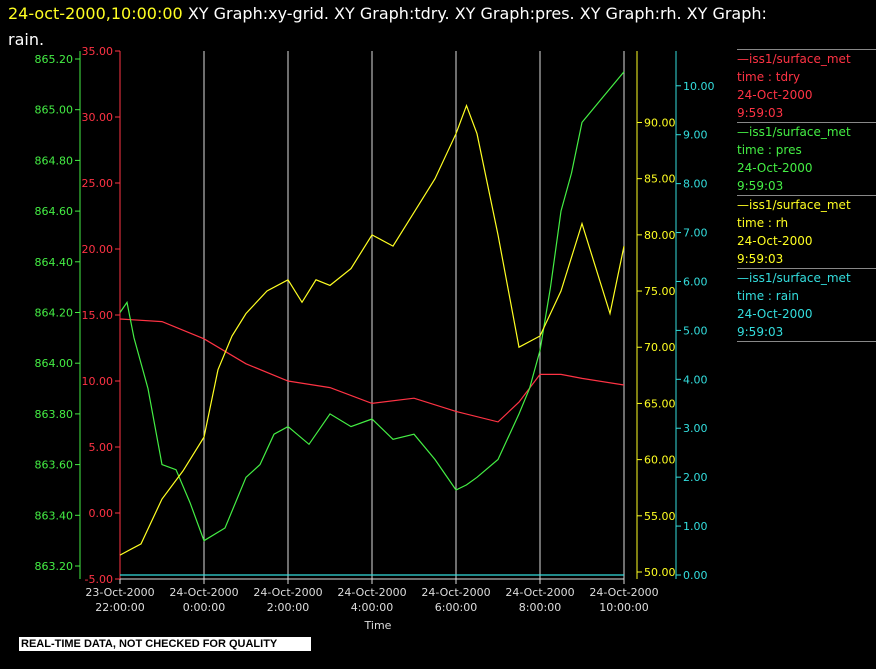 This screenshot has height=669, width=876. I want to click on rain-tick-label: 1.00, so click(695, 526).